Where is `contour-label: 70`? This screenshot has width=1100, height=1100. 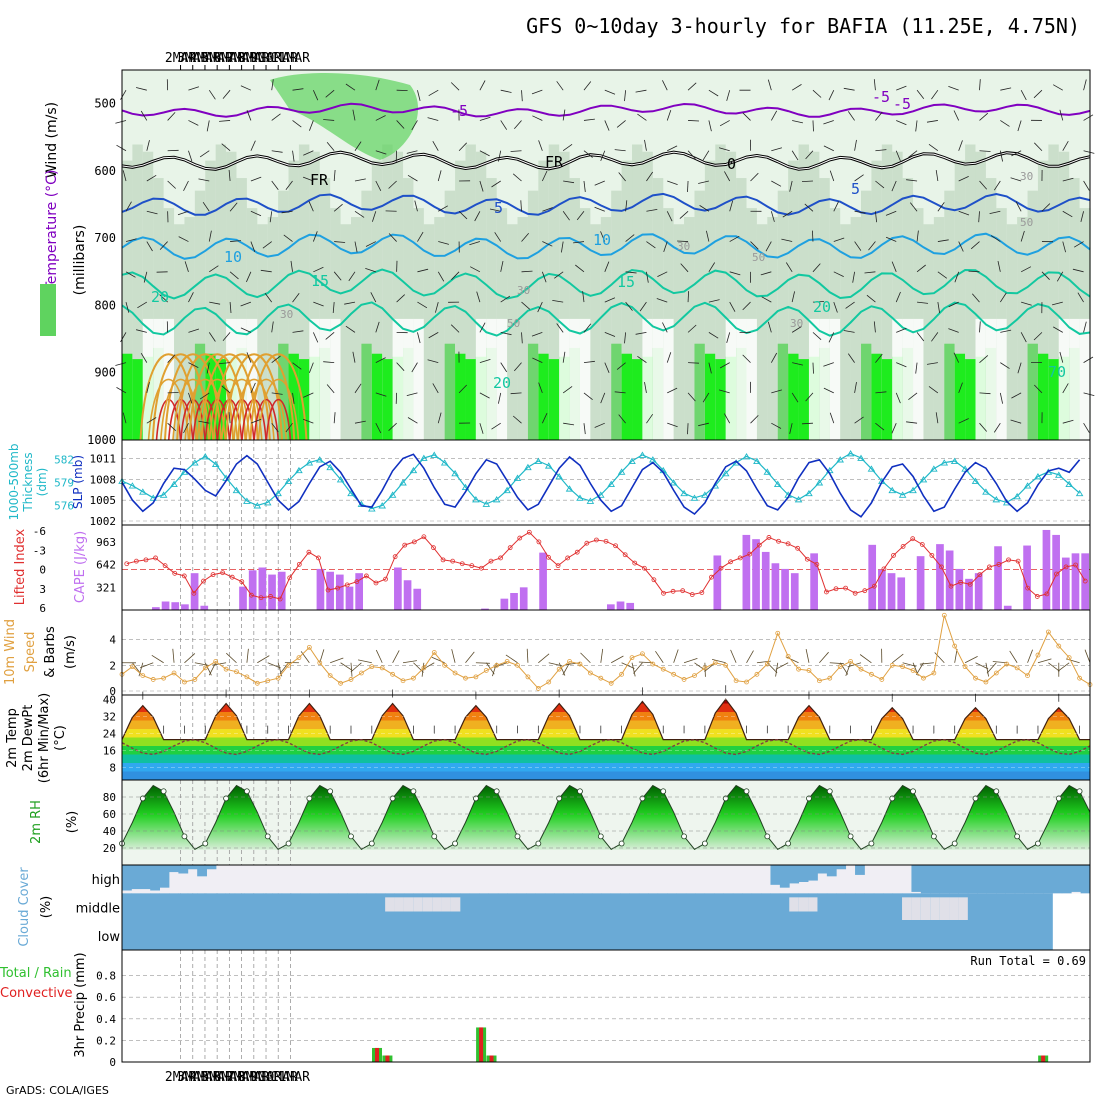 contour-label: 70 is located at coordinates (1057, 372).